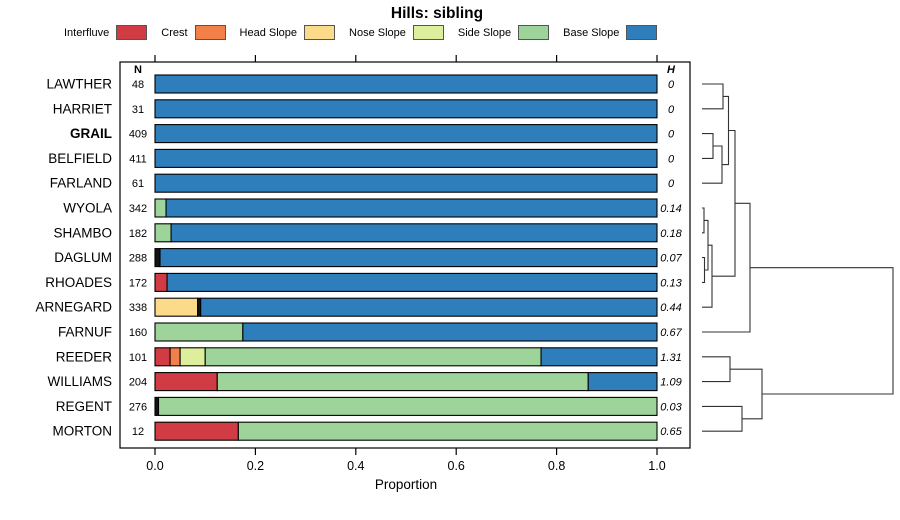 This screenshot has height=520, width=900. What do you see at coordinates (670, 383) in the screenshot?
I see `h-value: 1.09` at bounding box center [670, 383].